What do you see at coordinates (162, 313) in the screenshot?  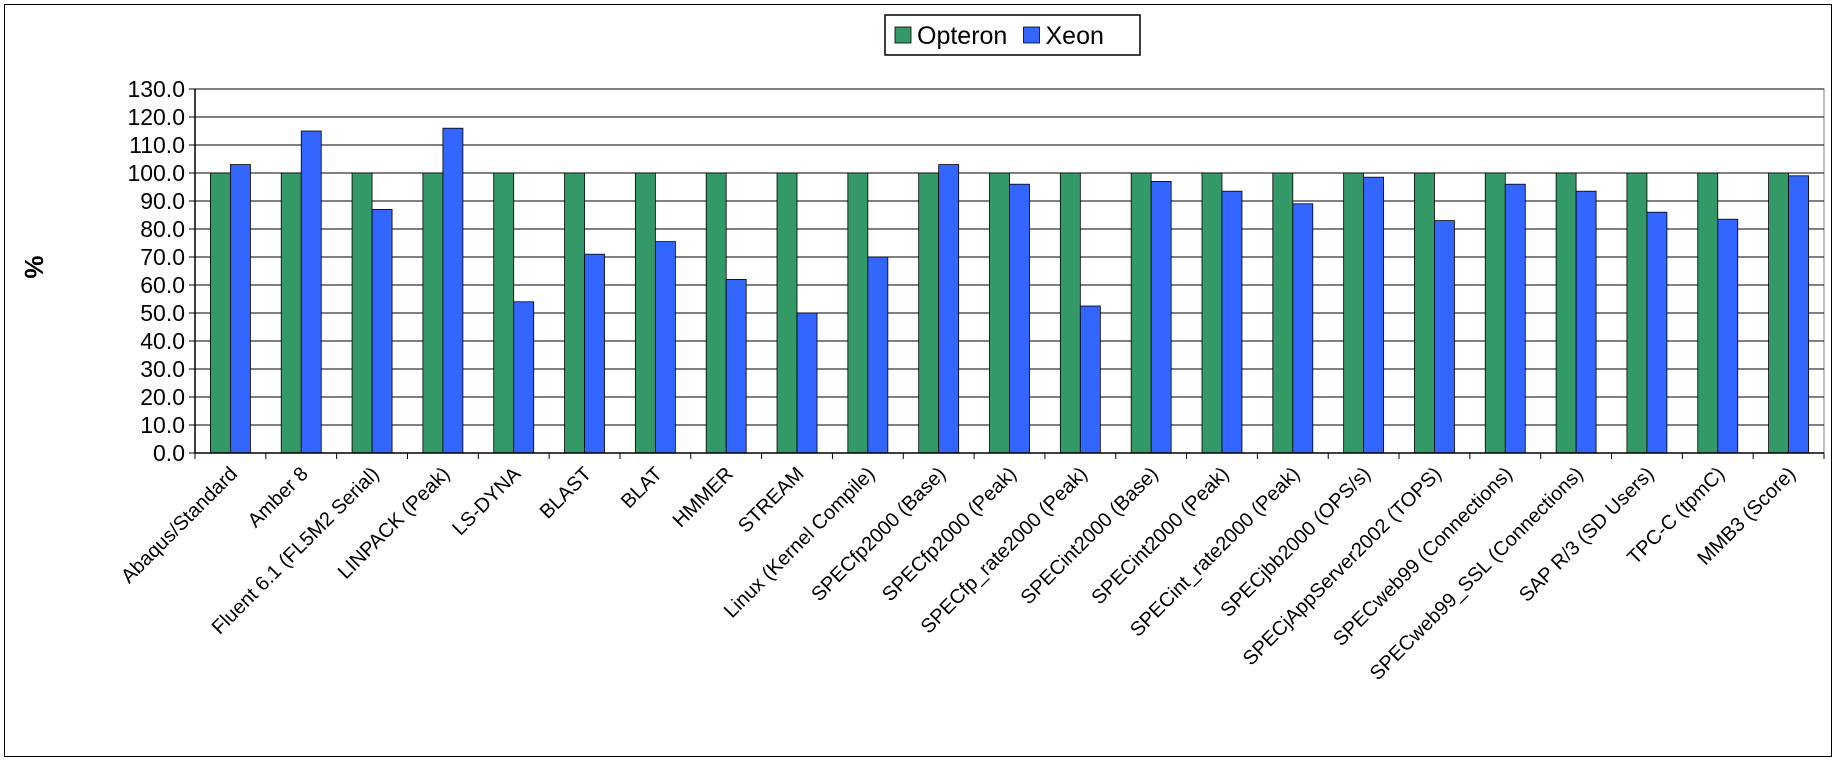 I see `y-tick-label: 50.0` at bounding box center [162, 313].